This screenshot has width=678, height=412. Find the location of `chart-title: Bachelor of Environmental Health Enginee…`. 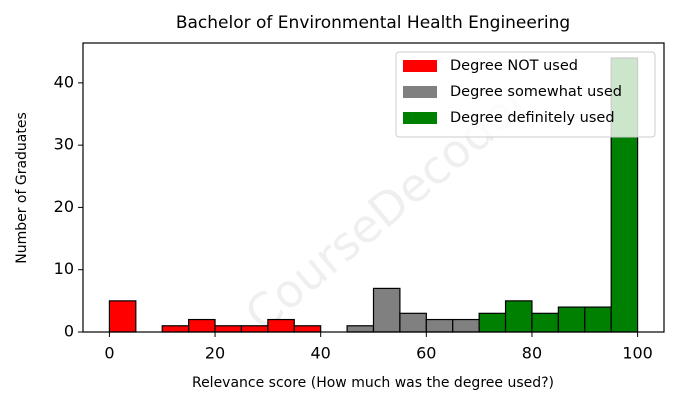

chart-title: Bachelor of Environmental Health Enginee… is located at coordinates (373, 23).